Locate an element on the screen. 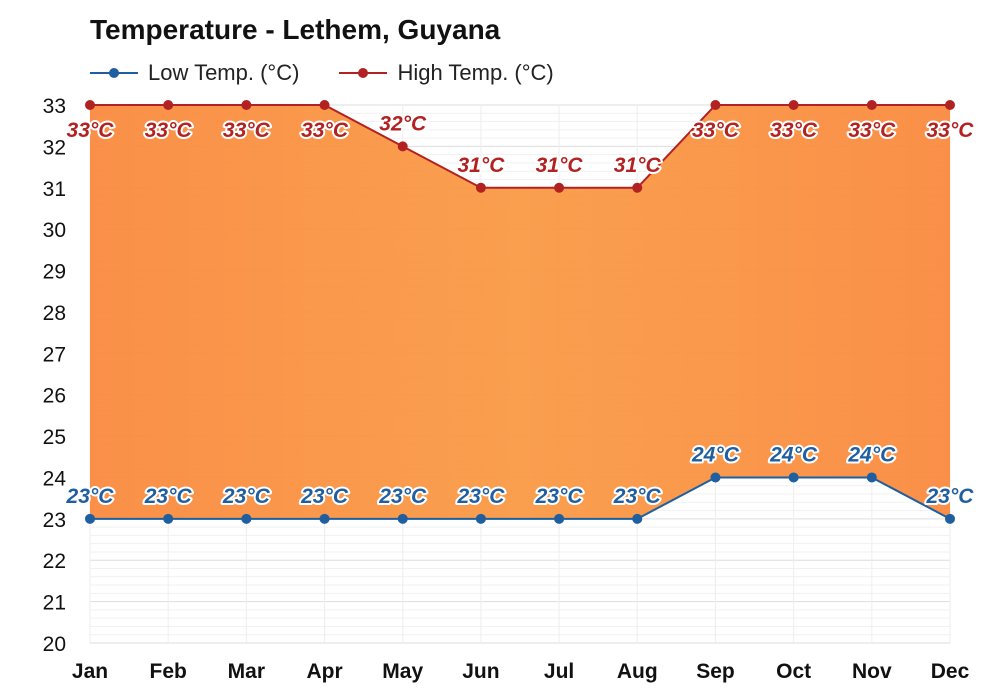 The width and height of the screenshot is (1000, 700). y-tick-label: 21 is located at coordinates (54, 603).